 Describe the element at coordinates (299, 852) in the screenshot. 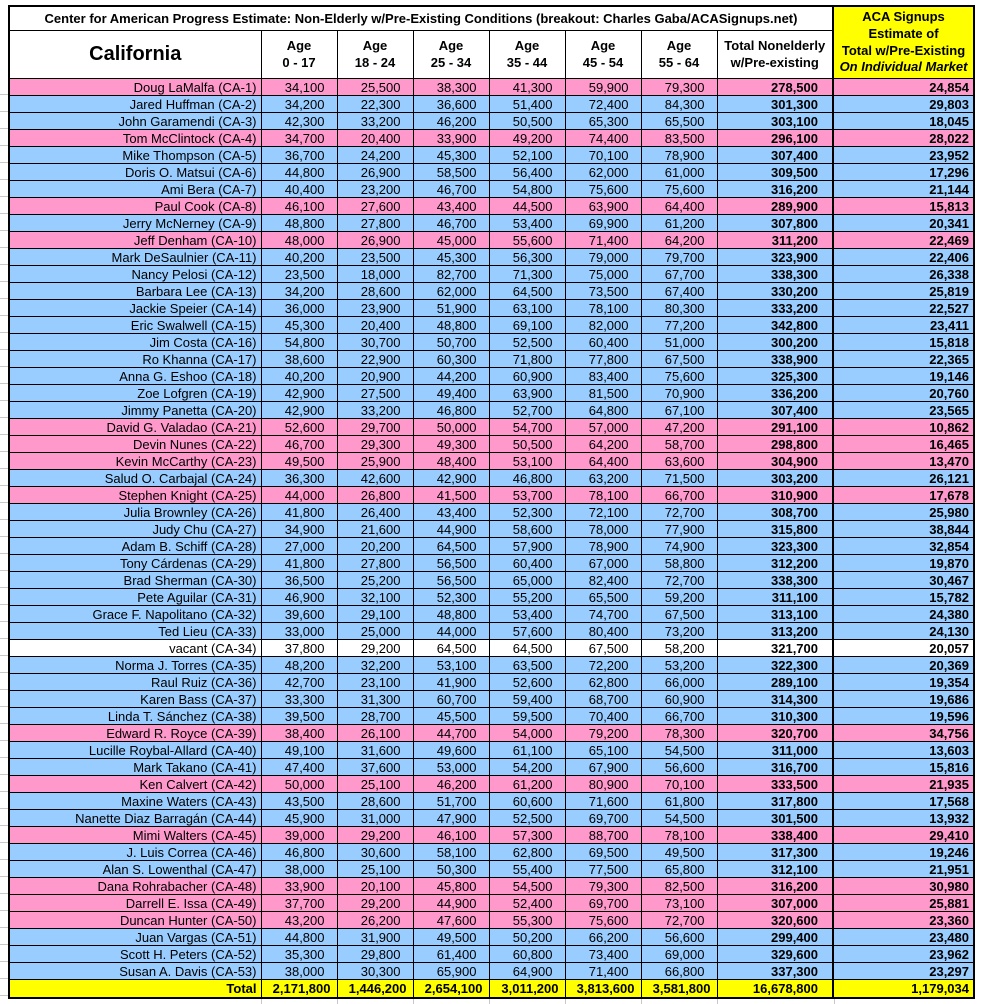

I see `age-value-cell: 46,800` at that location.